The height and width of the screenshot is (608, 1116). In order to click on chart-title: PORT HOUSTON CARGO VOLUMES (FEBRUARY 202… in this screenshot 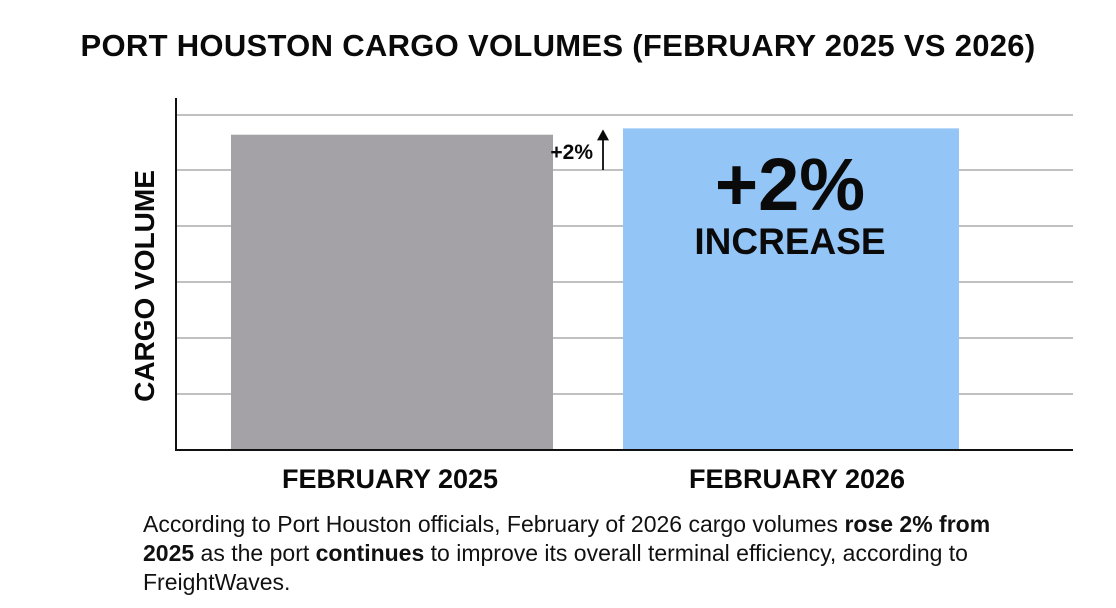, I will do `click(558, 45)`.